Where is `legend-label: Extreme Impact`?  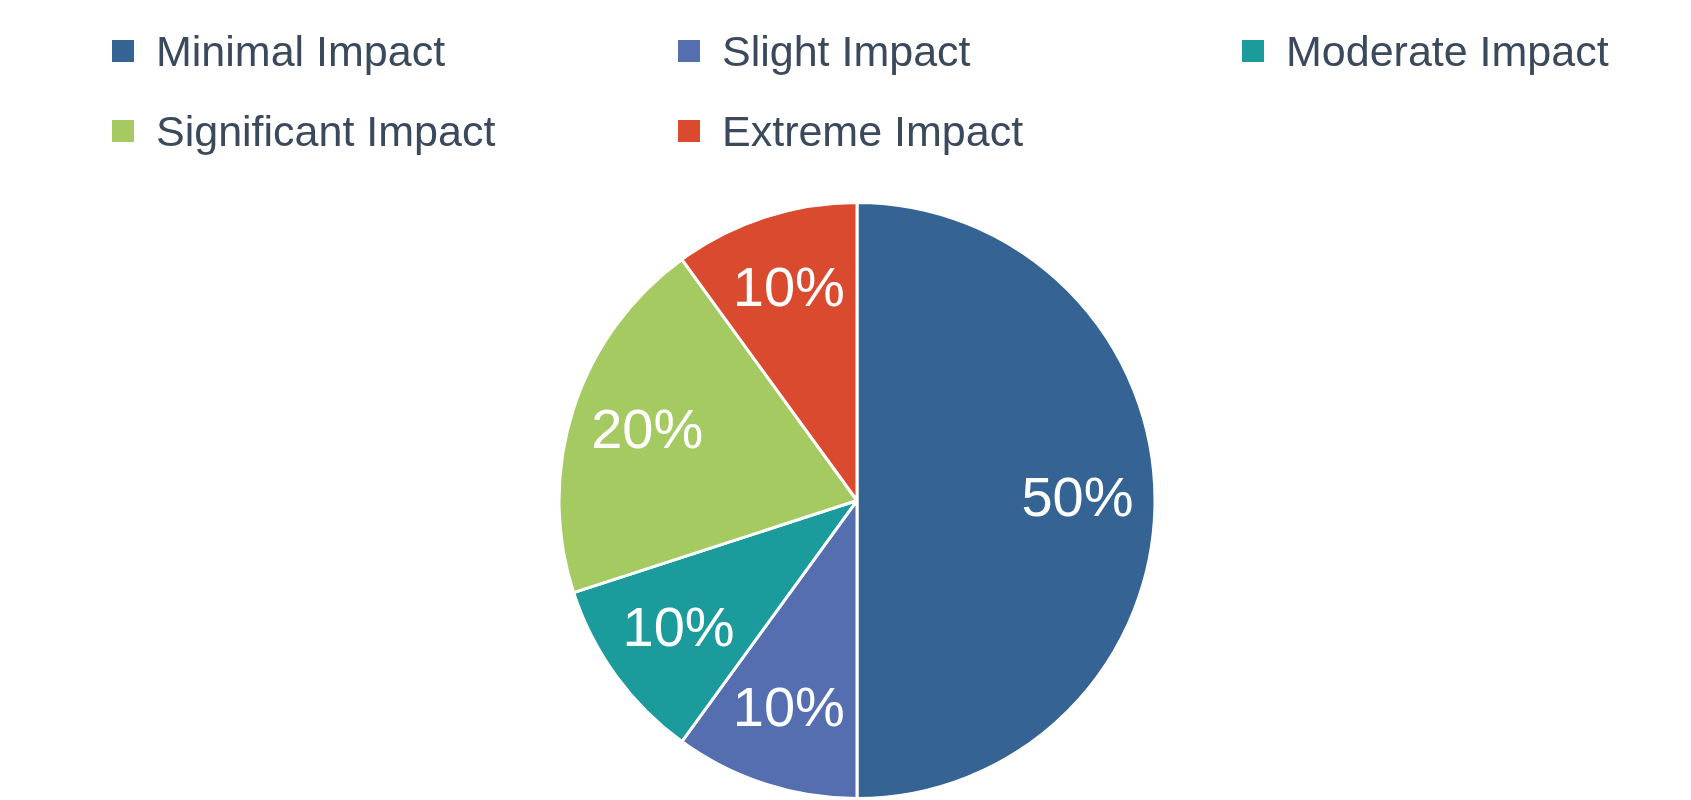
legend-label: Extreme Impact is located at coordinates (873, 131).